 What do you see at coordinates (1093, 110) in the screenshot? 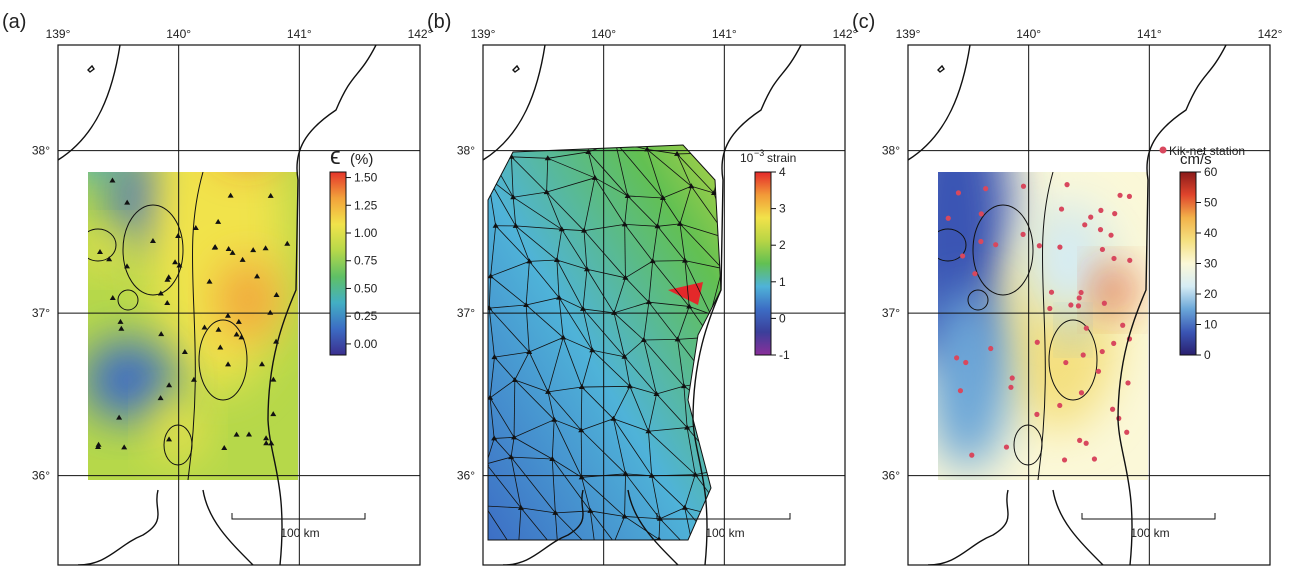
I see `contour` at bounding box center [1093, 110].